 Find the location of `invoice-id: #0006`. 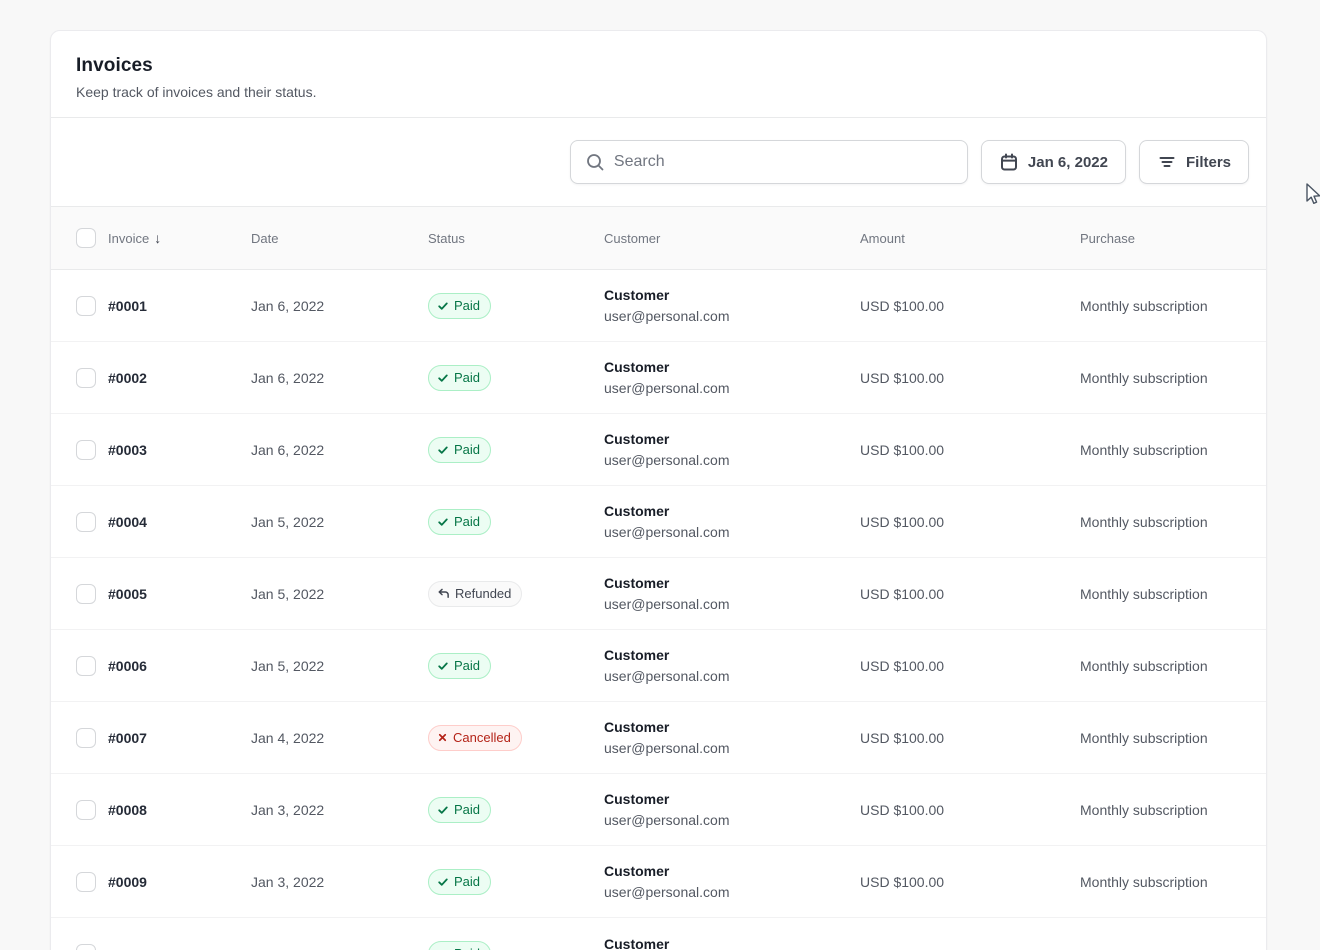

invoice-id: #0006 is located at coordinates (127, 665).